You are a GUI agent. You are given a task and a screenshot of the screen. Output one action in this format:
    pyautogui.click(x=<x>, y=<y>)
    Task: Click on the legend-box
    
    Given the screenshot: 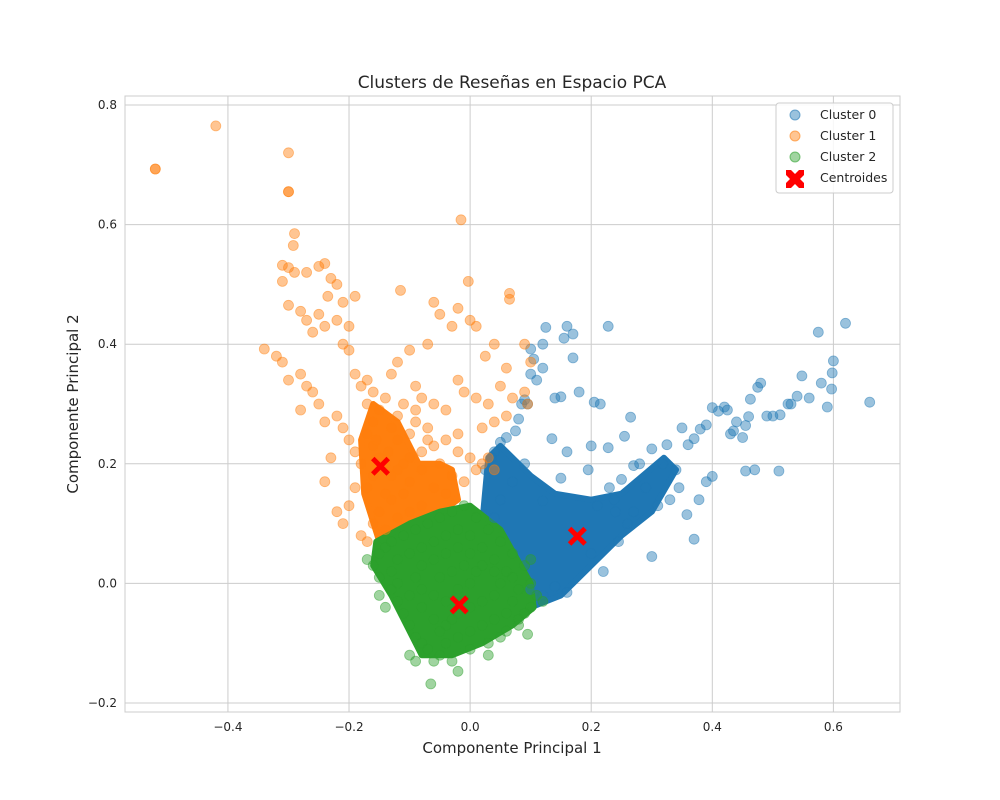 What is the action you would take?
    pyautogui.click(x=834, y=148)
    